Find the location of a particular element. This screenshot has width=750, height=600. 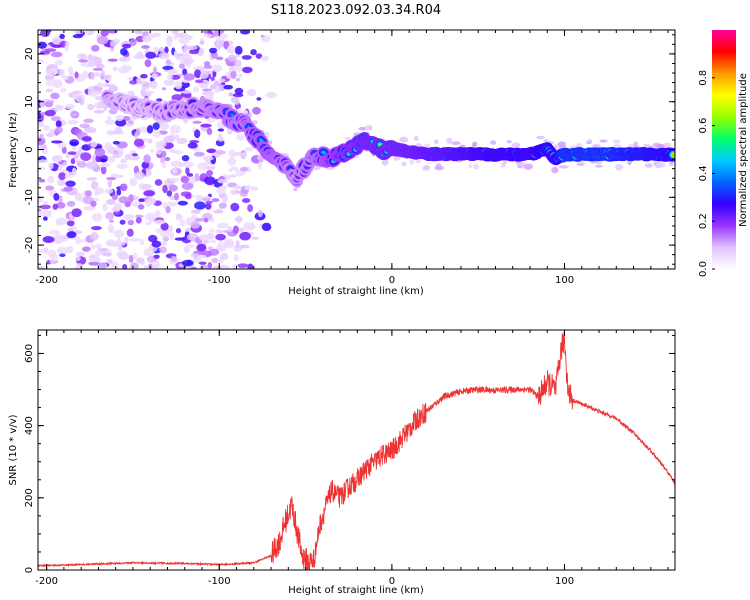

spectrogram-x-axis-label: Height of straight line (km) is located at coordinates (356, 291).